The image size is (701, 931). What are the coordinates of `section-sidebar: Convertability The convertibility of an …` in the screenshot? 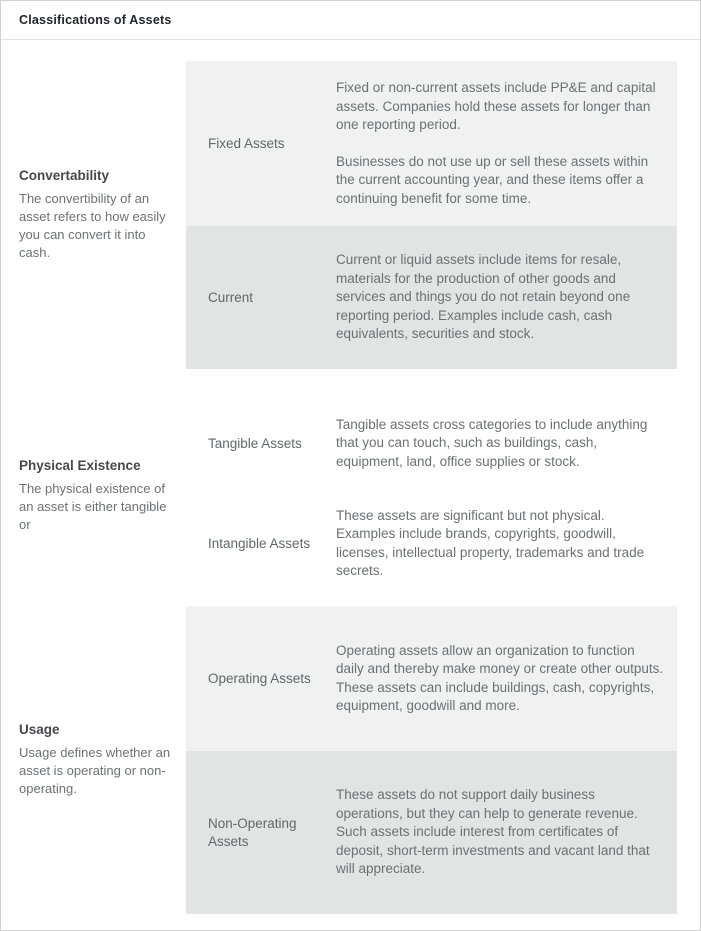 It's located at (93, 215).